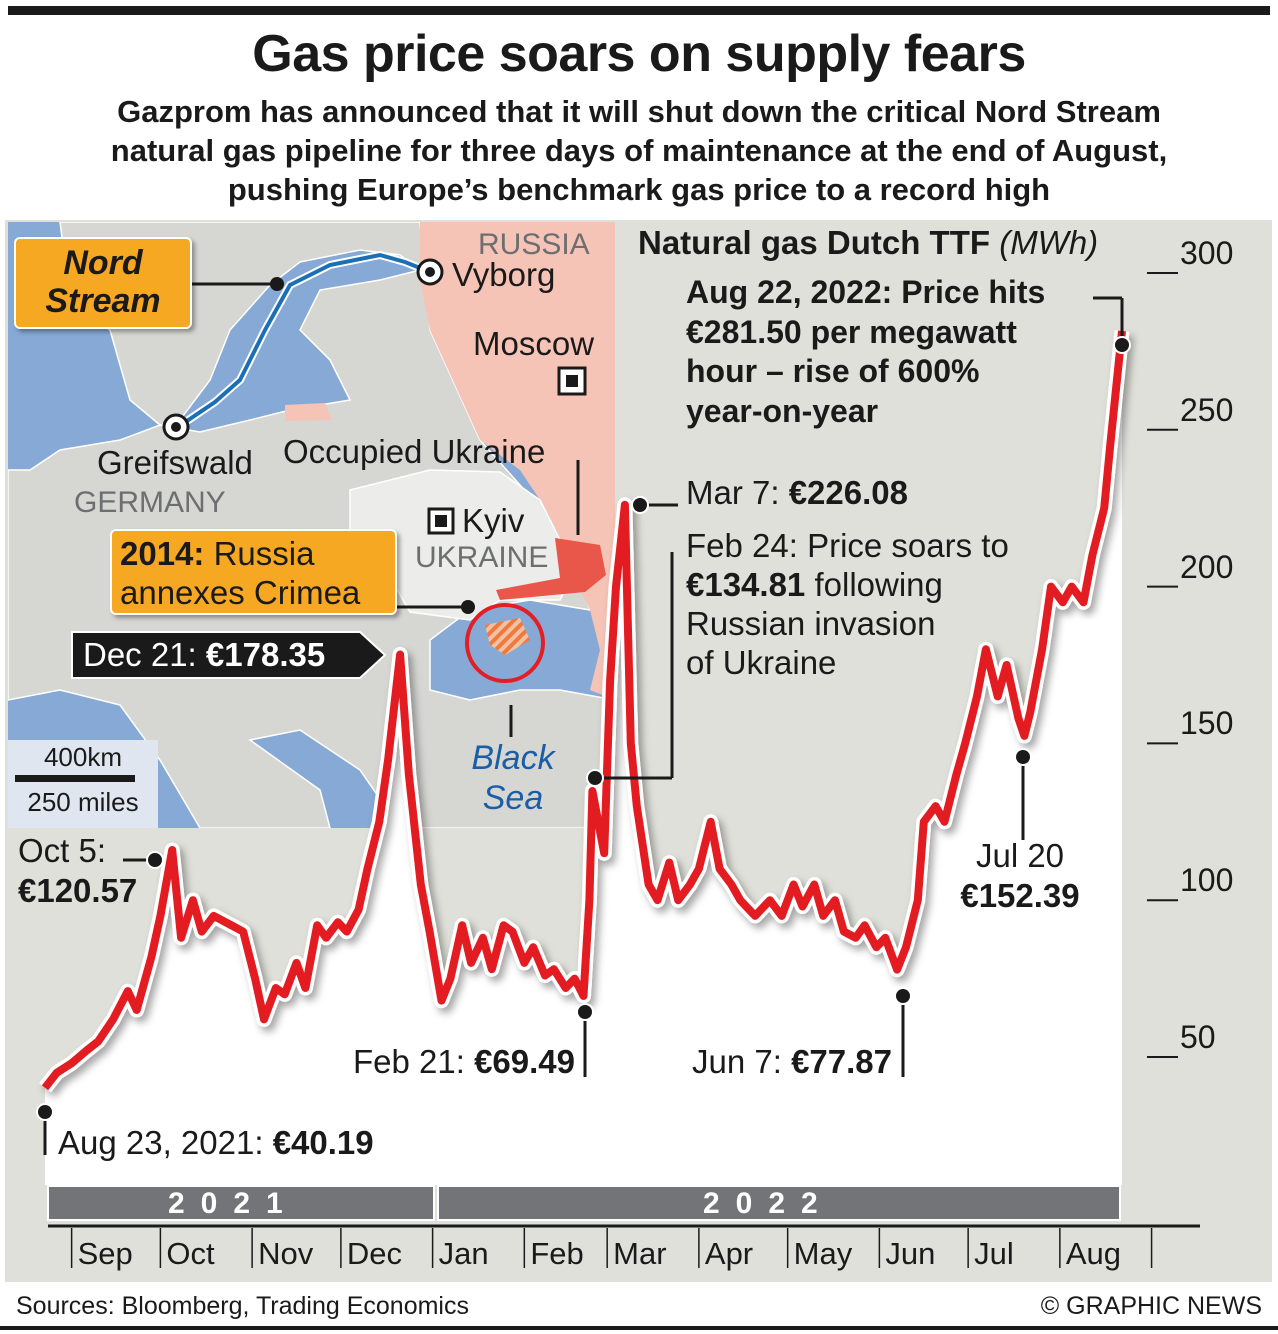 Image resolution: width=1278 pixels, height=1334 pixels. I want to click on y-tick-label: 50, so click(1198, 1037).